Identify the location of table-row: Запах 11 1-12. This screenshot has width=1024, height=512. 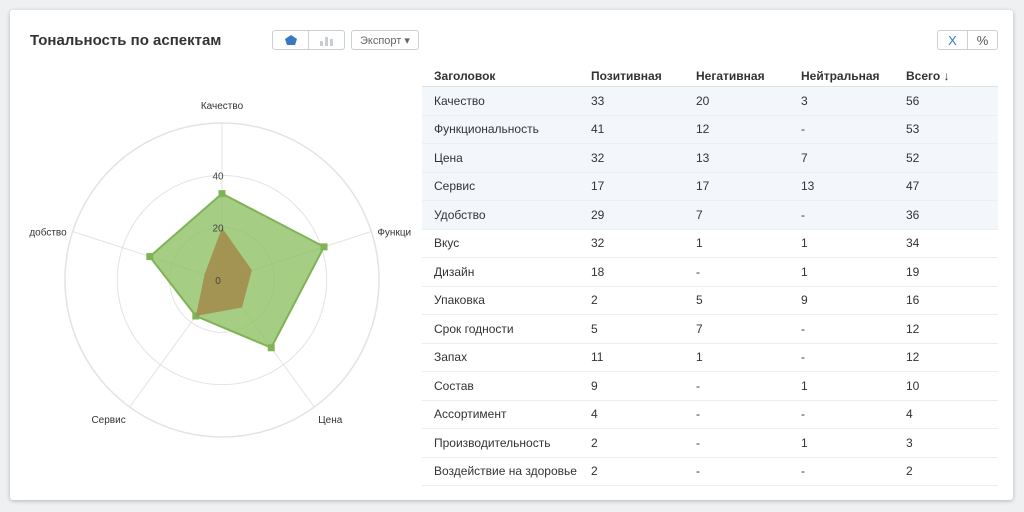
(710, 357).